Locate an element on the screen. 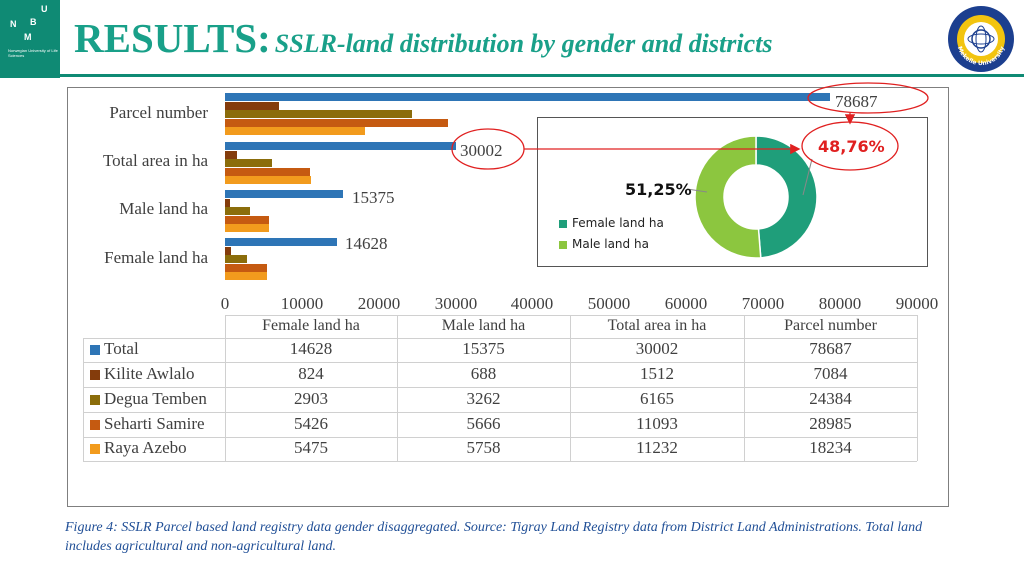  table-cell: 11232 is located at coordinates (657, 447).